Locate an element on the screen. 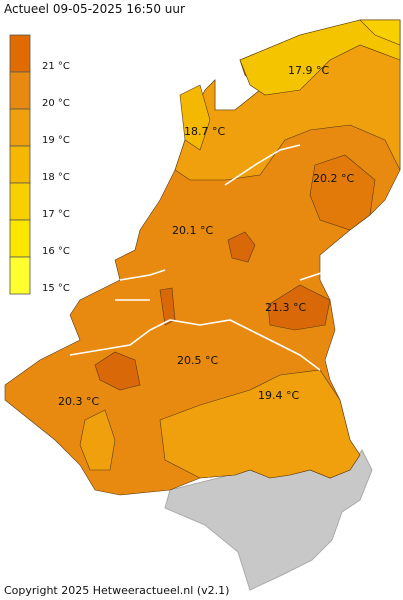 This screenshot has width=403, height=600. copyright: Copyright 2025 Hetweeractueel.nl (v2.1) is located at coordinates (116, 590).